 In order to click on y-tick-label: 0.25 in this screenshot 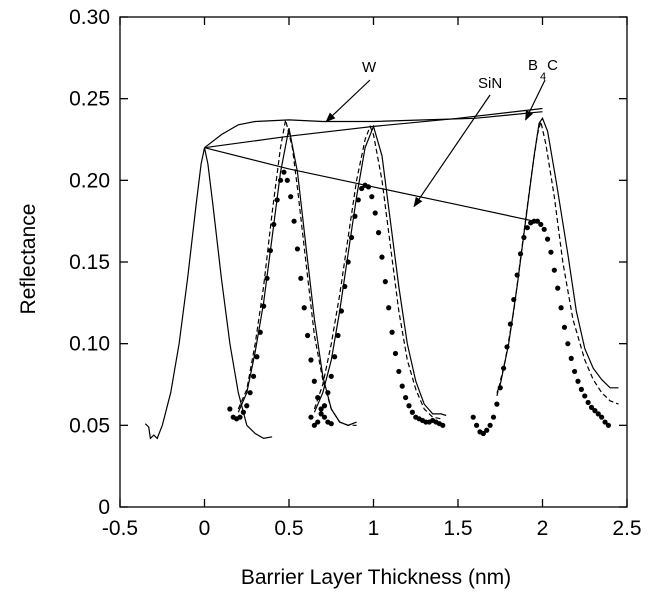, I will do `click(89, 99)`.